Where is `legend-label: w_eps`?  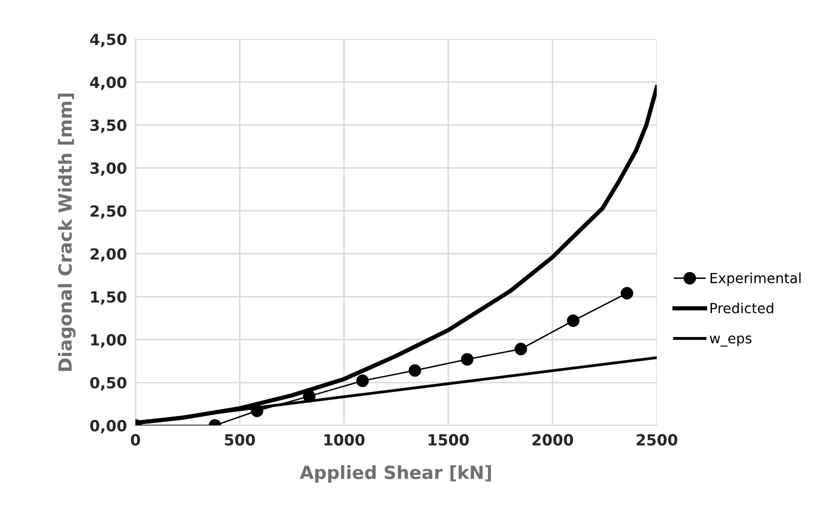 legend-label: w_eps is located at coordinates (731, 341).